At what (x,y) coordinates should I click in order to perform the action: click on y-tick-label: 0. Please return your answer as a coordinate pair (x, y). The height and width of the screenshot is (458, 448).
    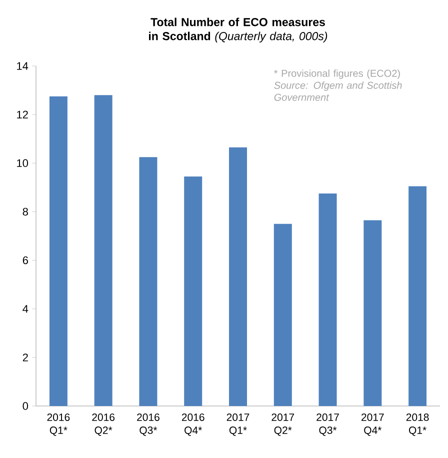
    Looking at the image, I should click on (25, 406).